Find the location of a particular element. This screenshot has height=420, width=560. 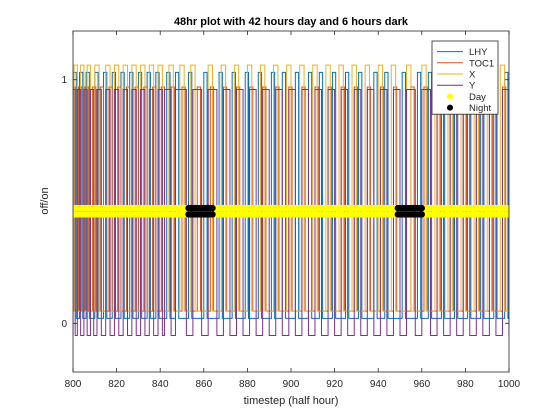

marker-group-day is located at coordinates (291, 211).